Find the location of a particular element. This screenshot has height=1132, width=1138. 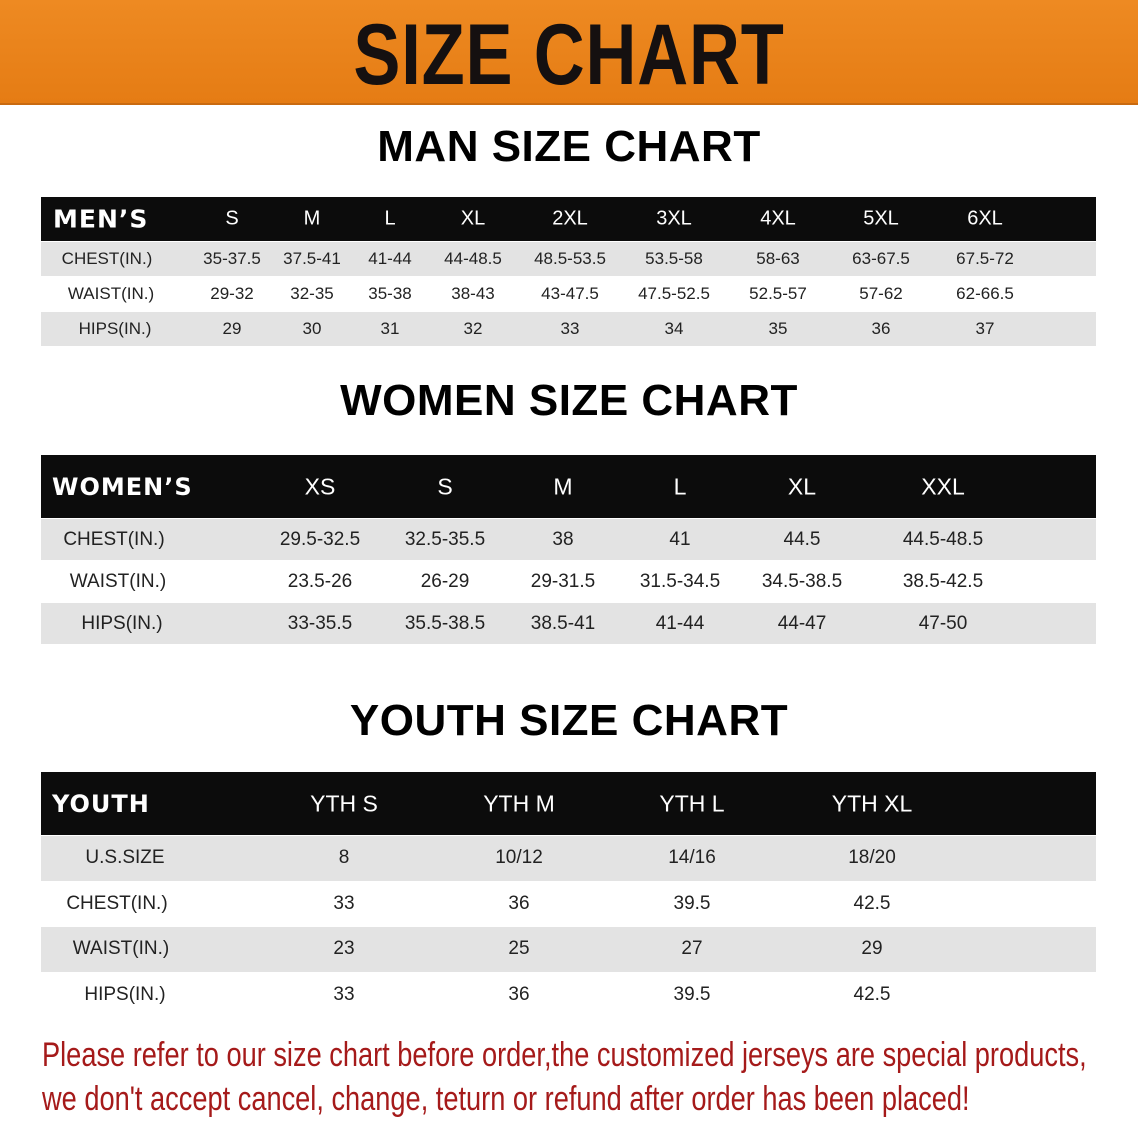

measurement-cell: 44.5 is located at coordinates (802, 539).